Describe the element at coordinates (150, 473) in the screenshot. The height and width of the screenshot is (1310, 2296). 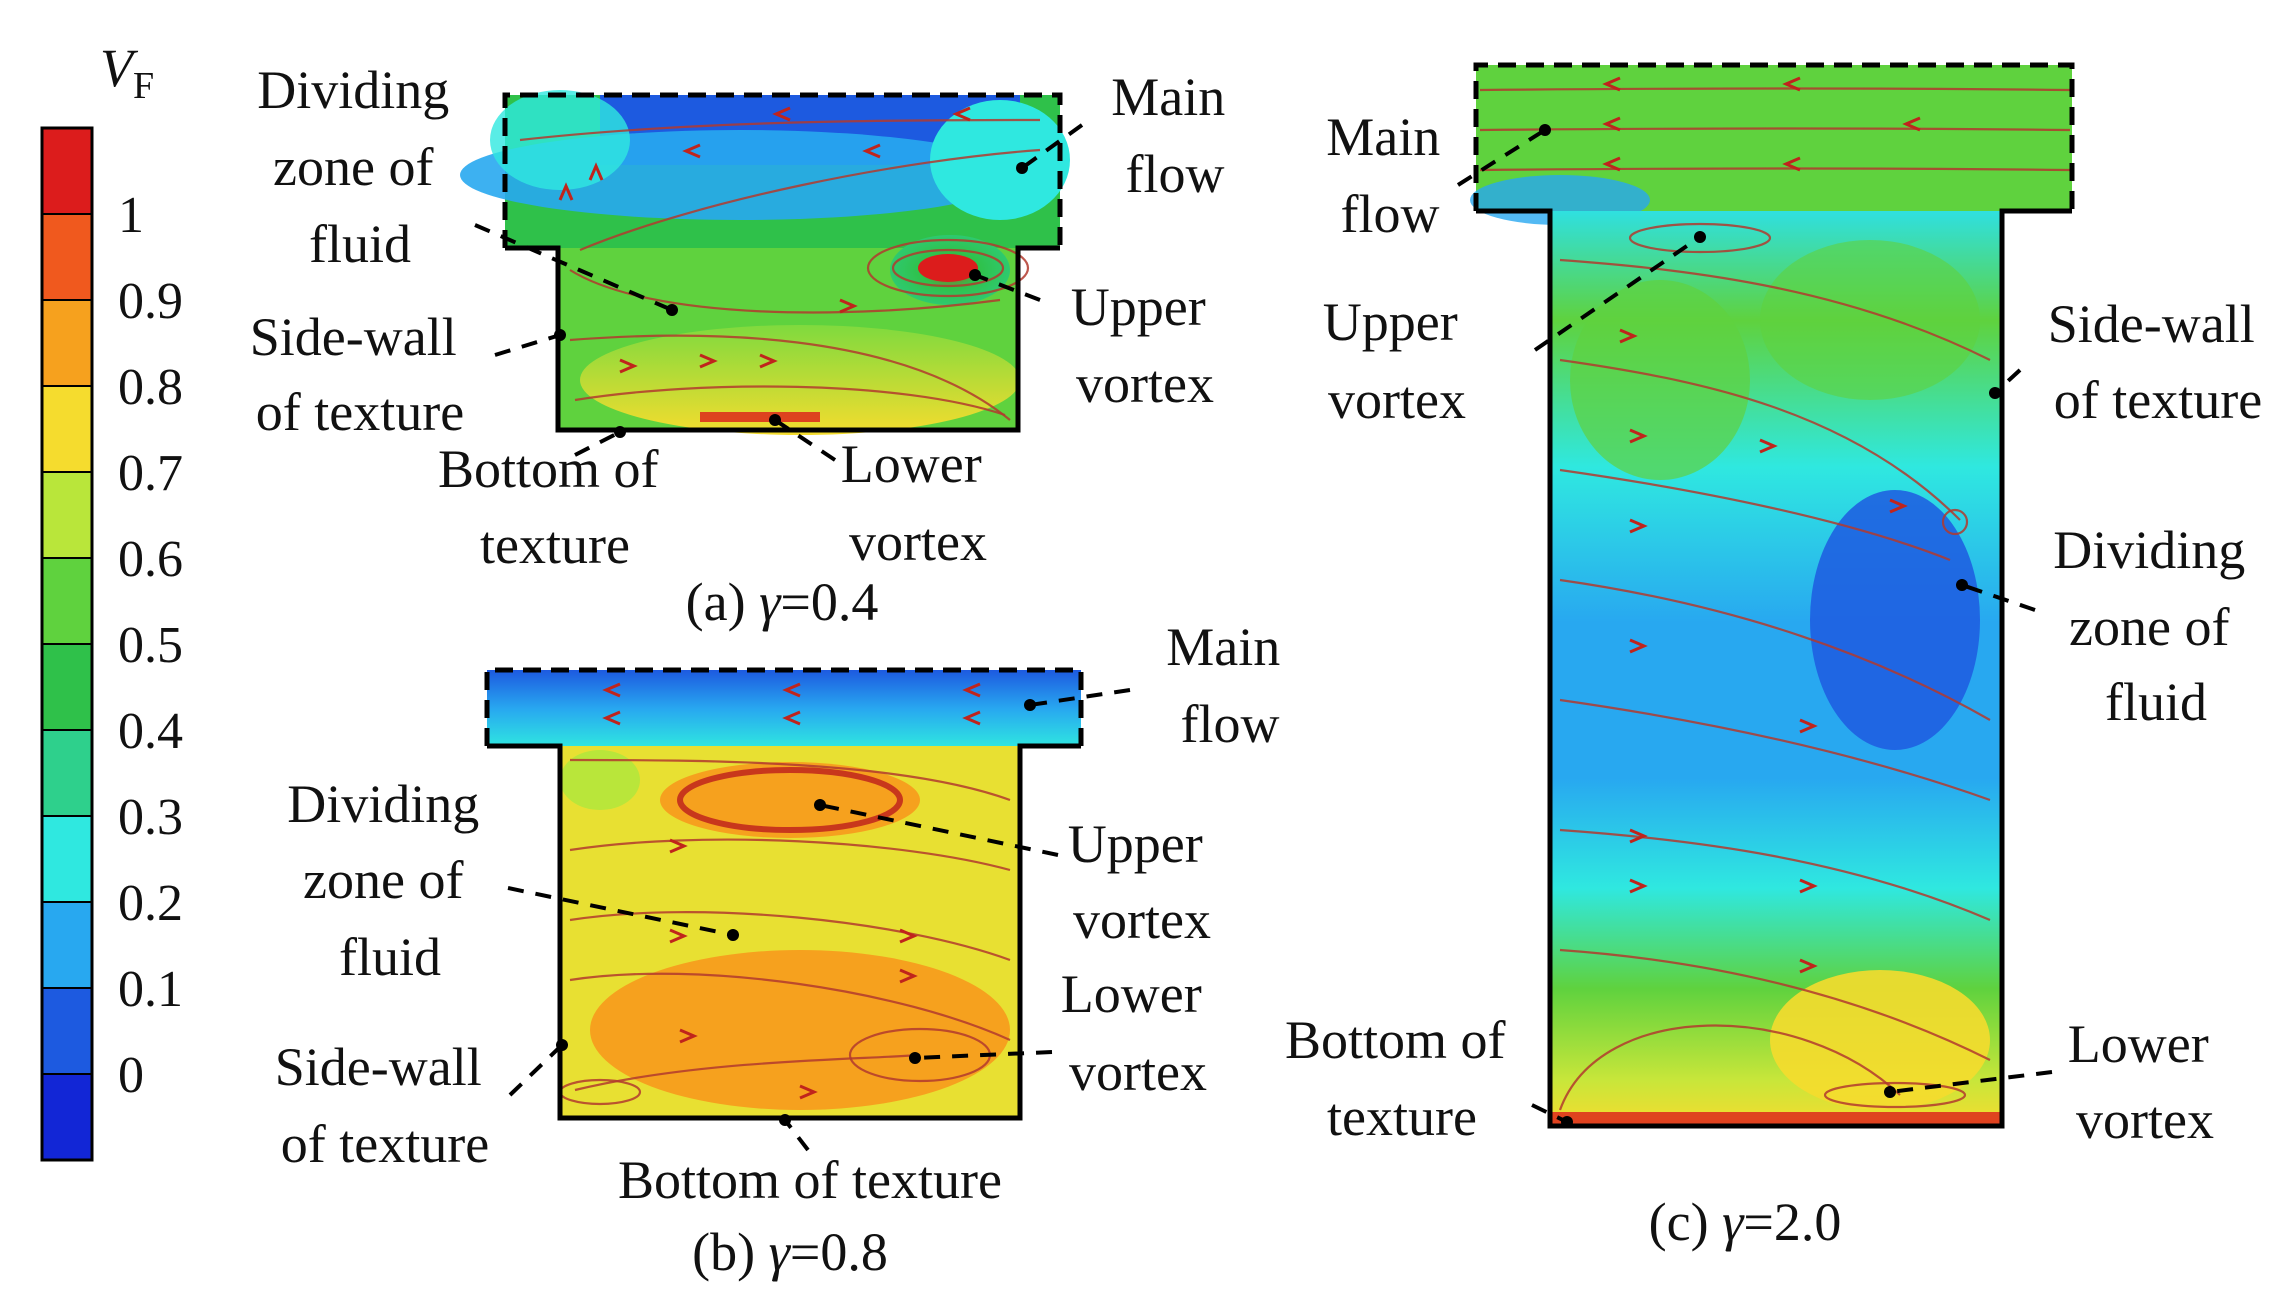
I see `colorbar-tick-label: 0.7` at that location.